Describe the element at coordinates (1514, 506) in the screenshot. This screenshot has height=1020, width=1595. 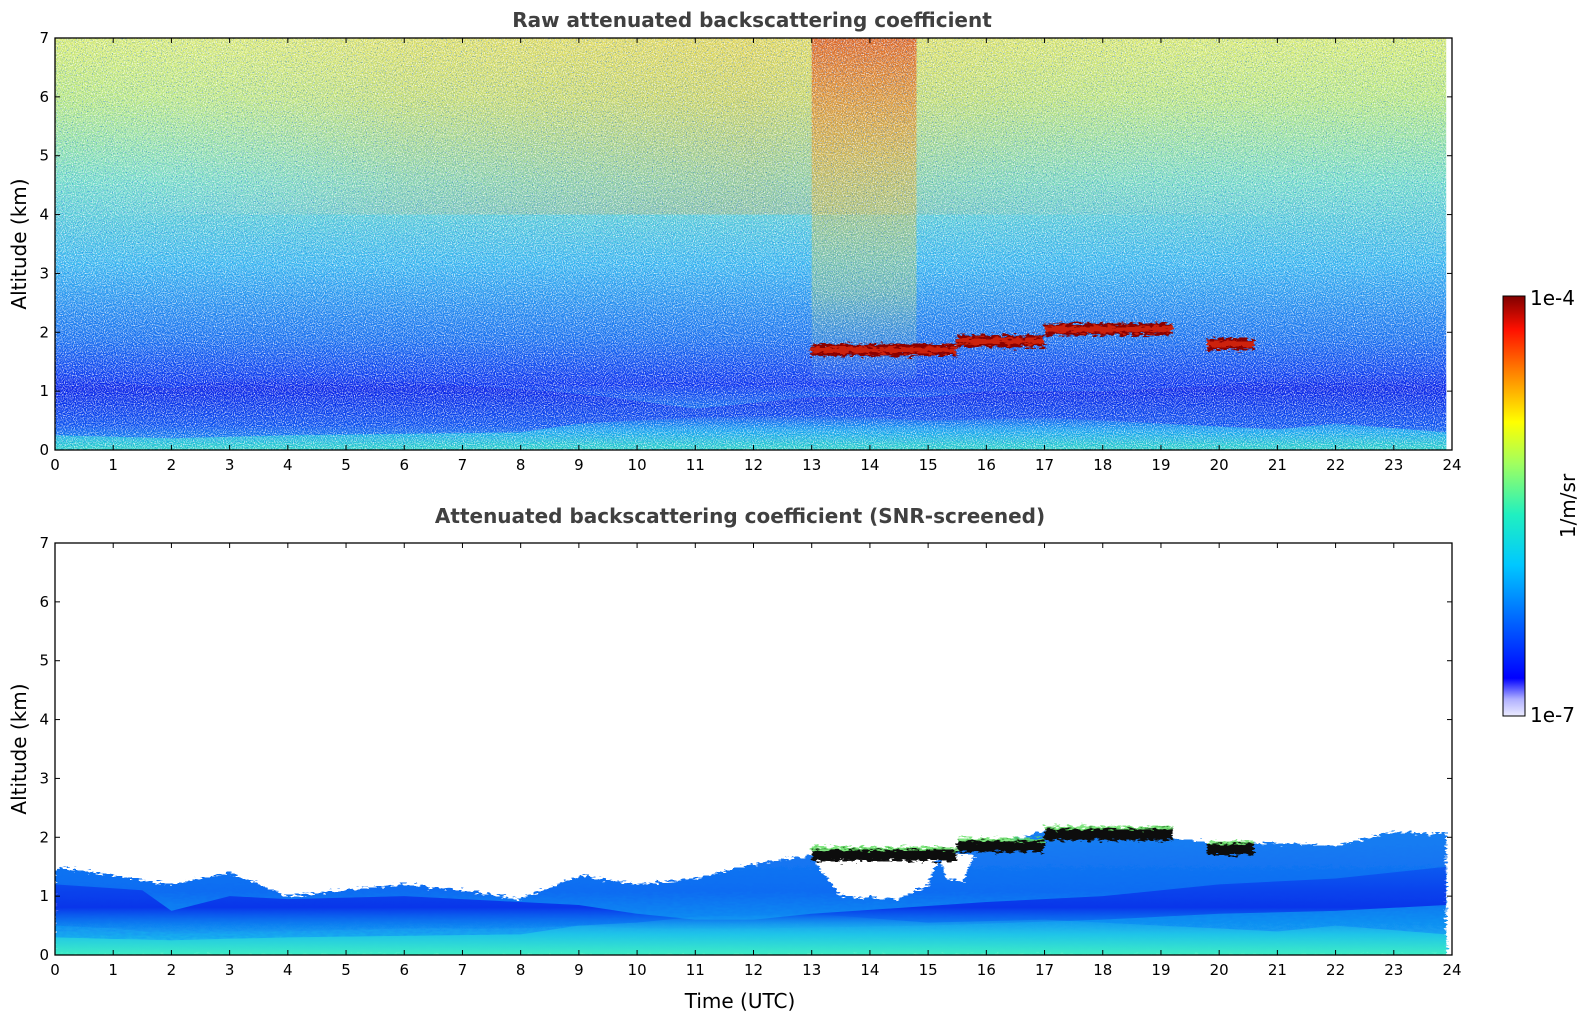
I see `colorbar-gradient` at that location.